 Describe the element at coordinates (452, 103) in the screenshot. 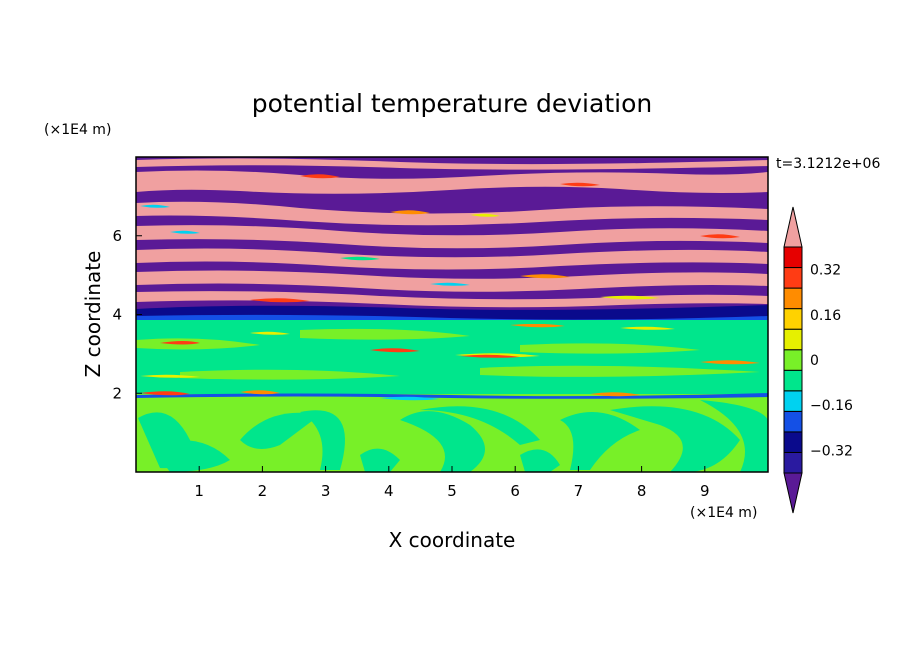

I see `chart-title: potential temperature deviation` at that location.